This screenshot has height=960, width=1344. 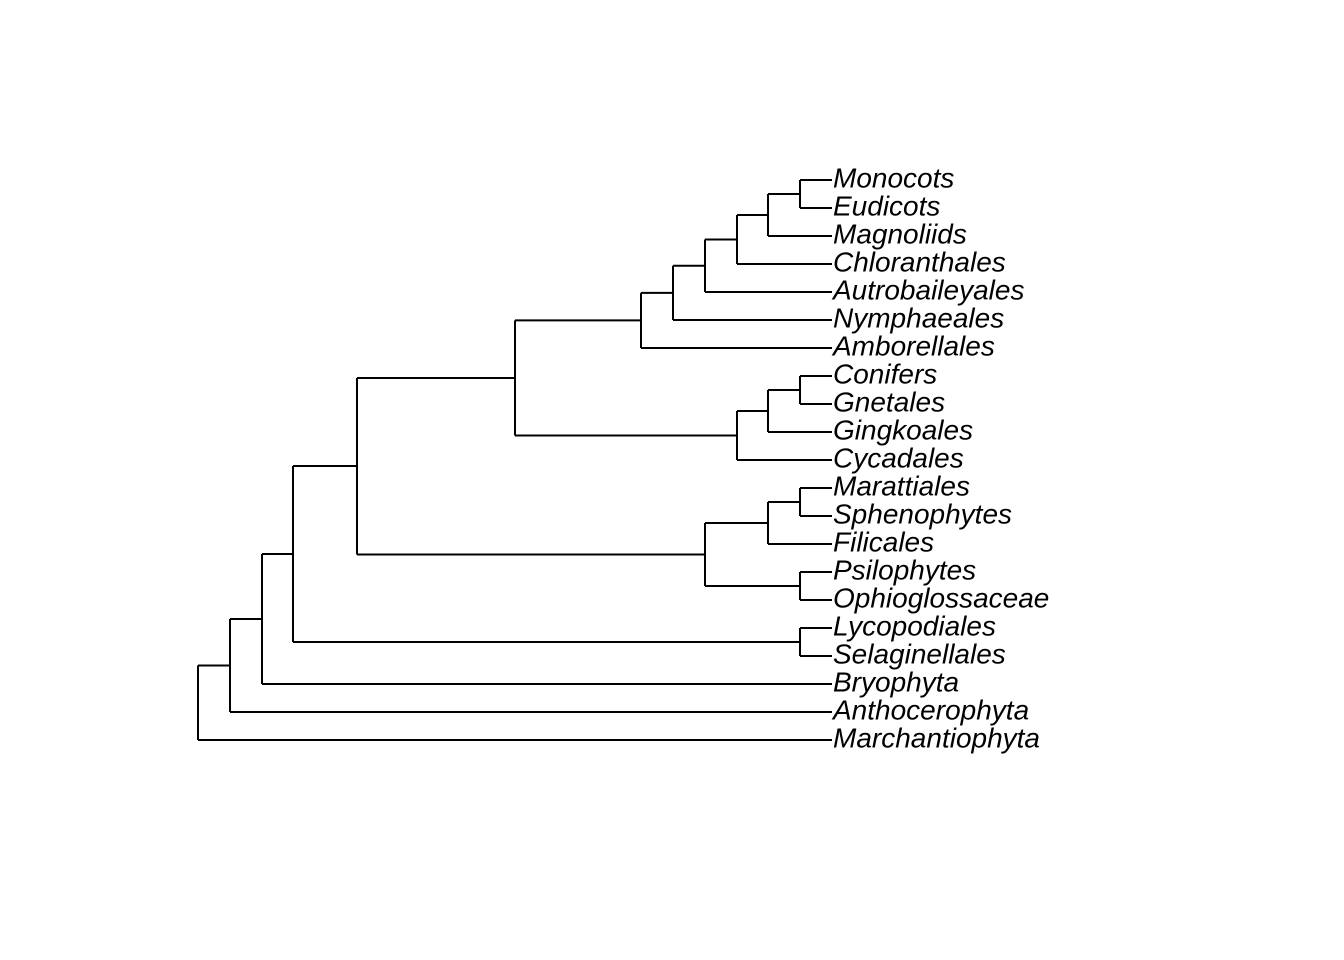 I want to click on tip-label: Autrobaileyales, so click(x=927, y=289).